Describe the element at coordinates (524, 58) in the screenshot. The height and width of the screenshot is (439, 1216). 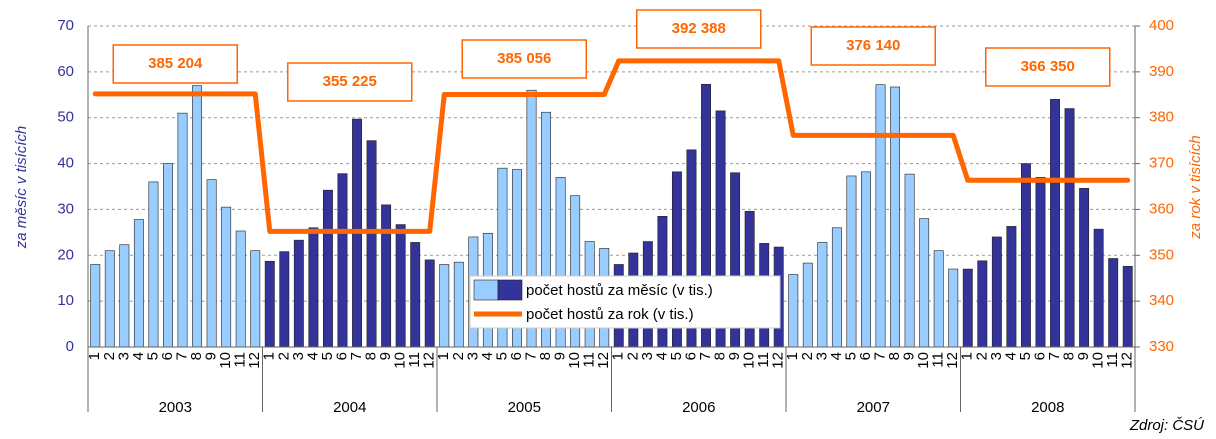
I see `value-label: 385 056` at that location.